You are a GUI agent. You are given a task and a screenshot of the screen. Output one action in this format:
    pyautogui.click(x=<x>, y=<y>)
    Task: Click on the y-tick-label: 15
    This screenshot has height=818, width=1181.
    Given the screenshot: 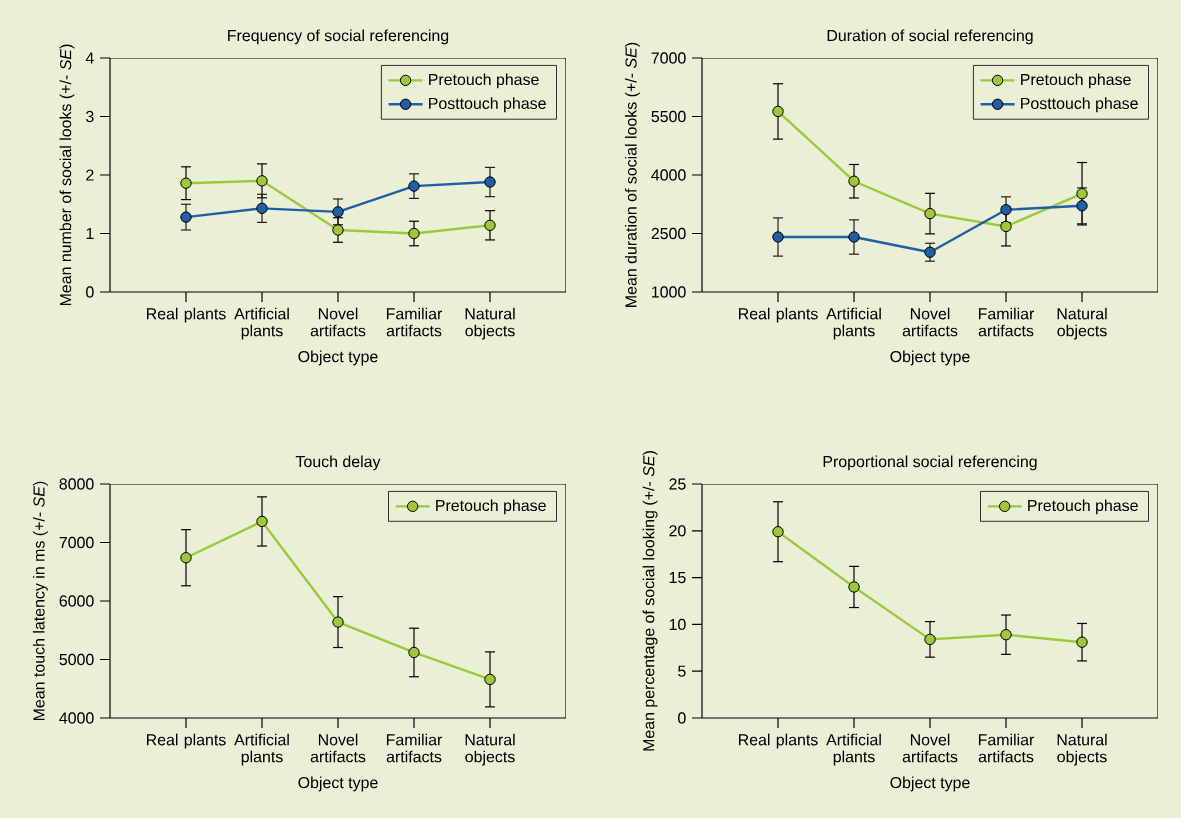 What is the action you would take?
    pyautogui.click(x=677, y=578)
    